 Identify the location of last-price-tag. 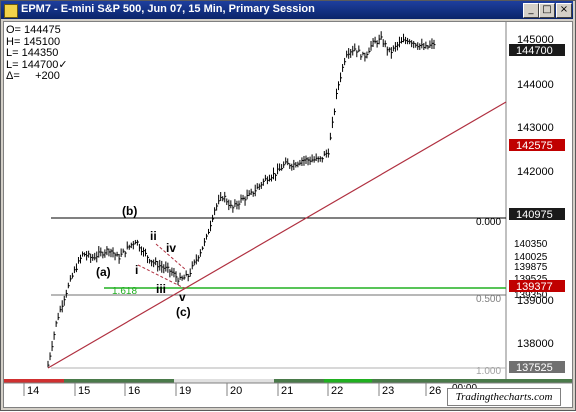
(537, 50).